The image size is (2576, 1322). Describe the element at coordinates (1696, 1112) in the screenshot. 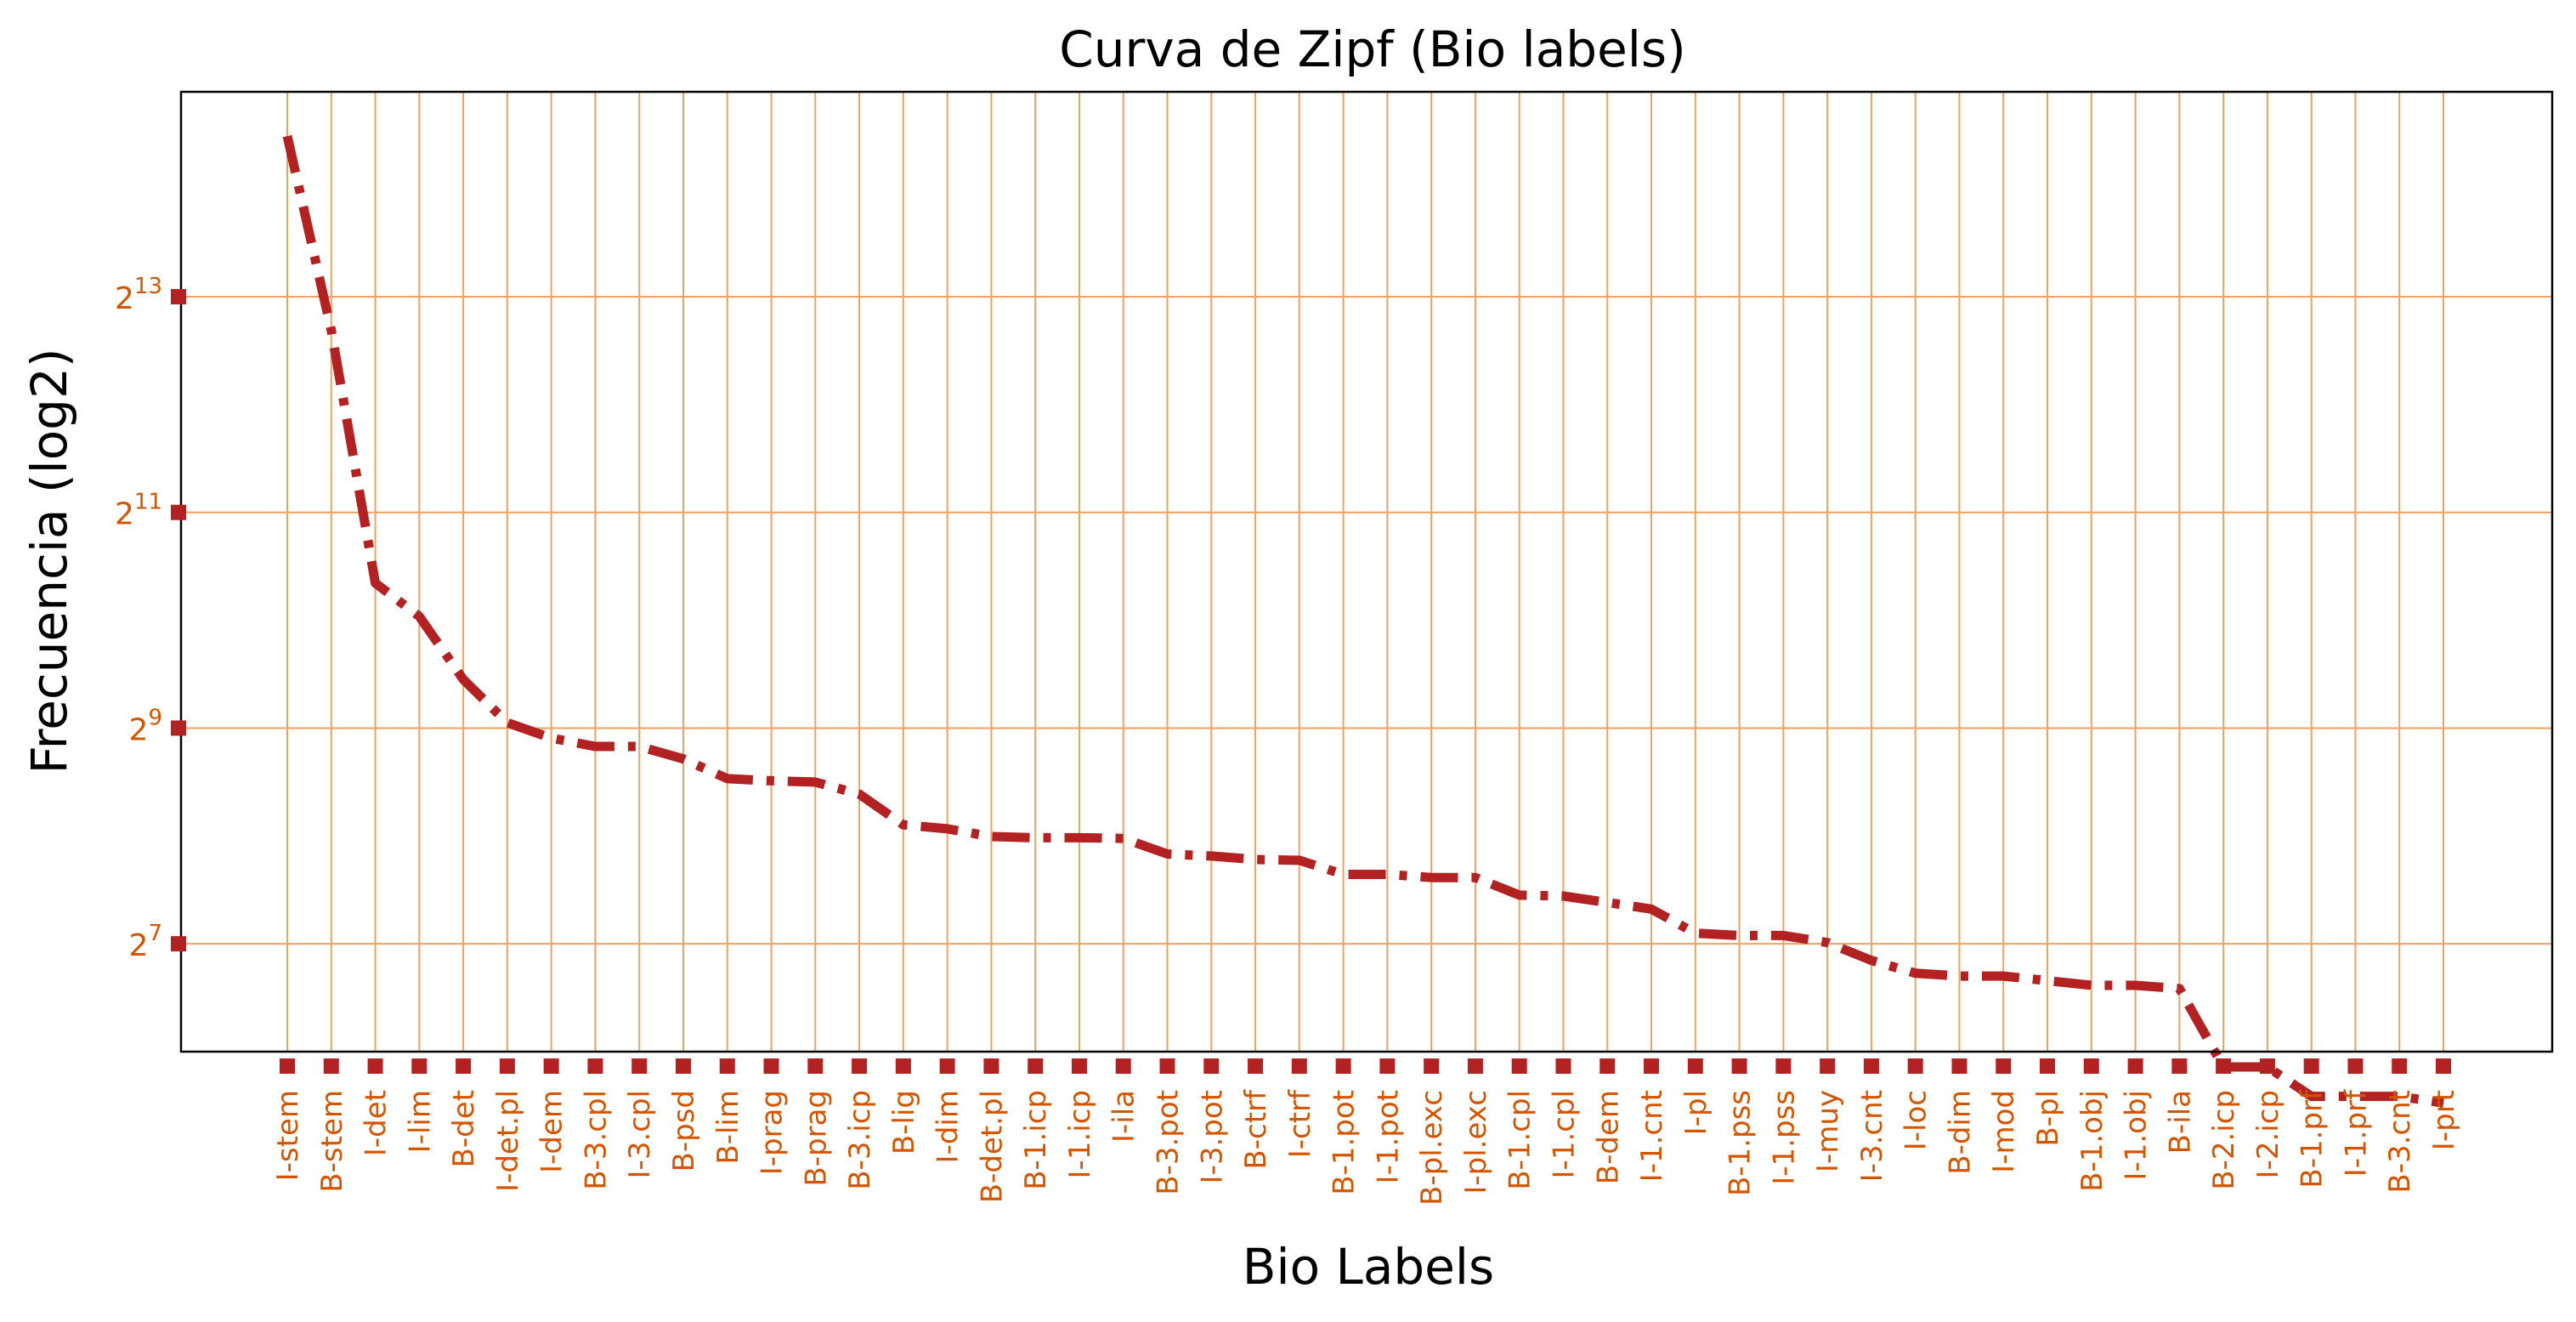

I see `x-tick-label: I-pl` at that location.